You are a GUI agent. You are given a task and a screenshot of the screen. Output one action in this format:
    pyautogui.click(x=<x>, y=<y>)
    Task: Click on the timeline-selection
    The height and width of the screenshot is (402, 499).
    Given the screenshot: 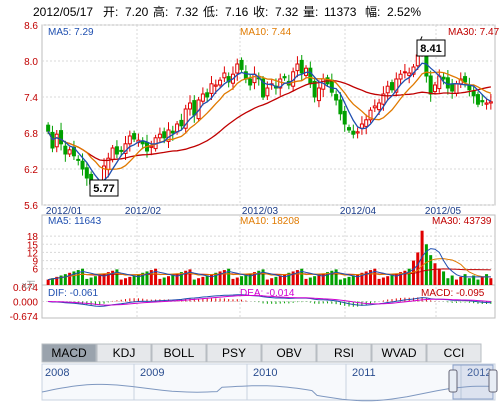 What is the action you would take?
    pyautogui.click(x=473, y=382)
    